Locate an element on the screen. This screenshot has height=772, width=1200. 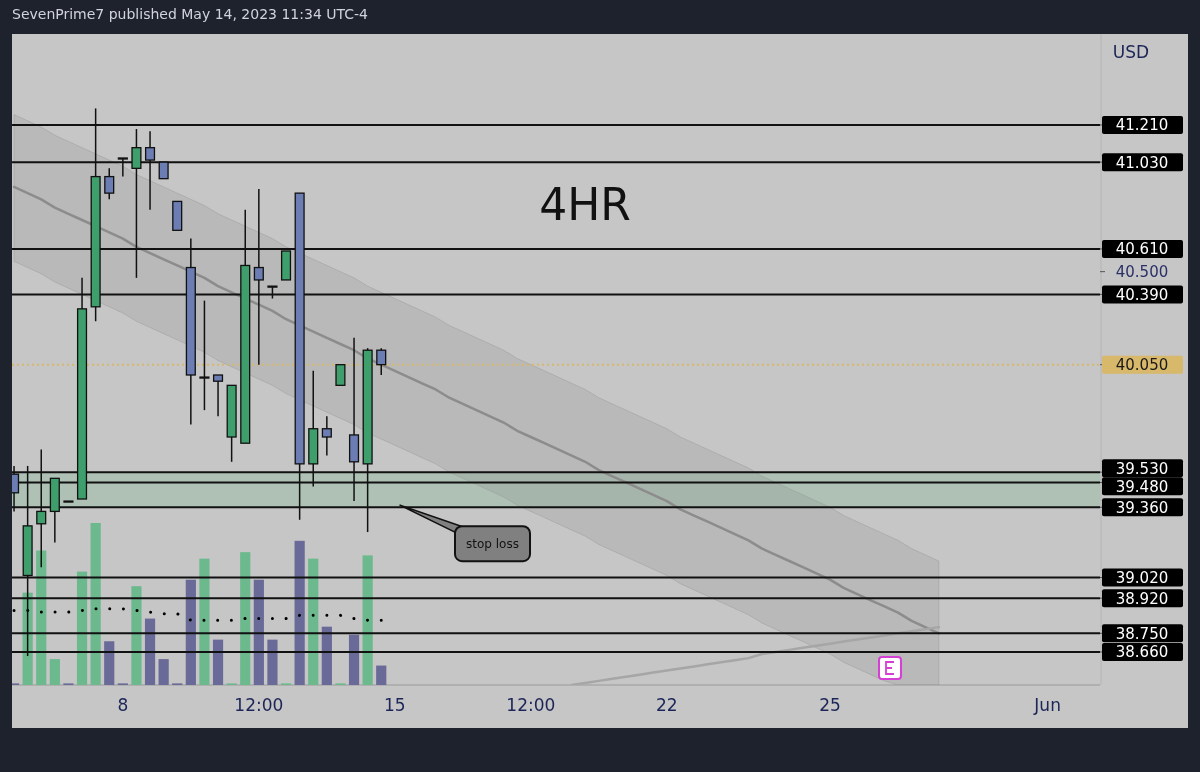
y-tick-label: 38.750 is located at coordinates (1142, 633).